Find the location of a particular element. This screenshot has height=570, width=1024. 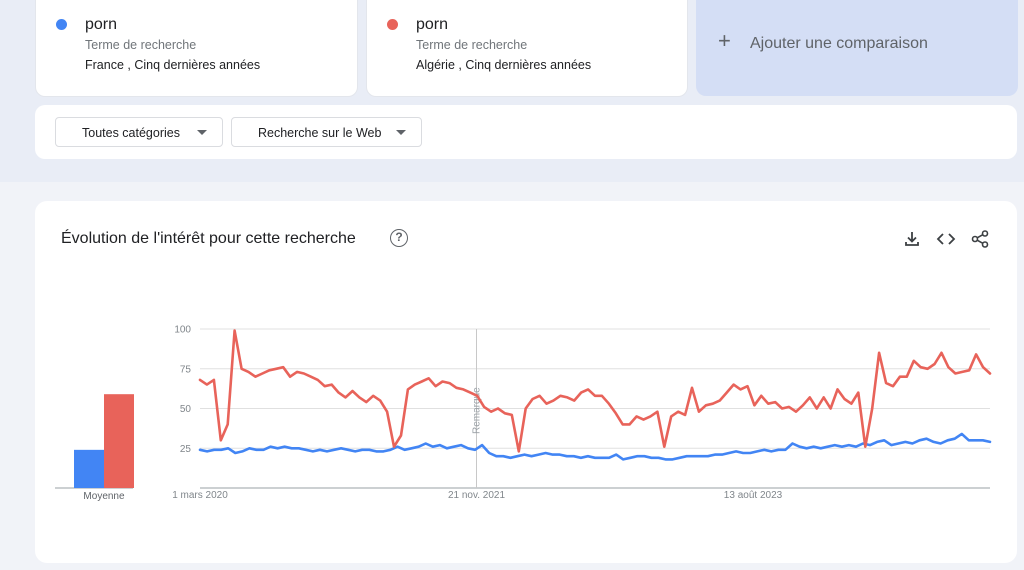

y-tick-label: 50 is located at coordinates (186, 409).